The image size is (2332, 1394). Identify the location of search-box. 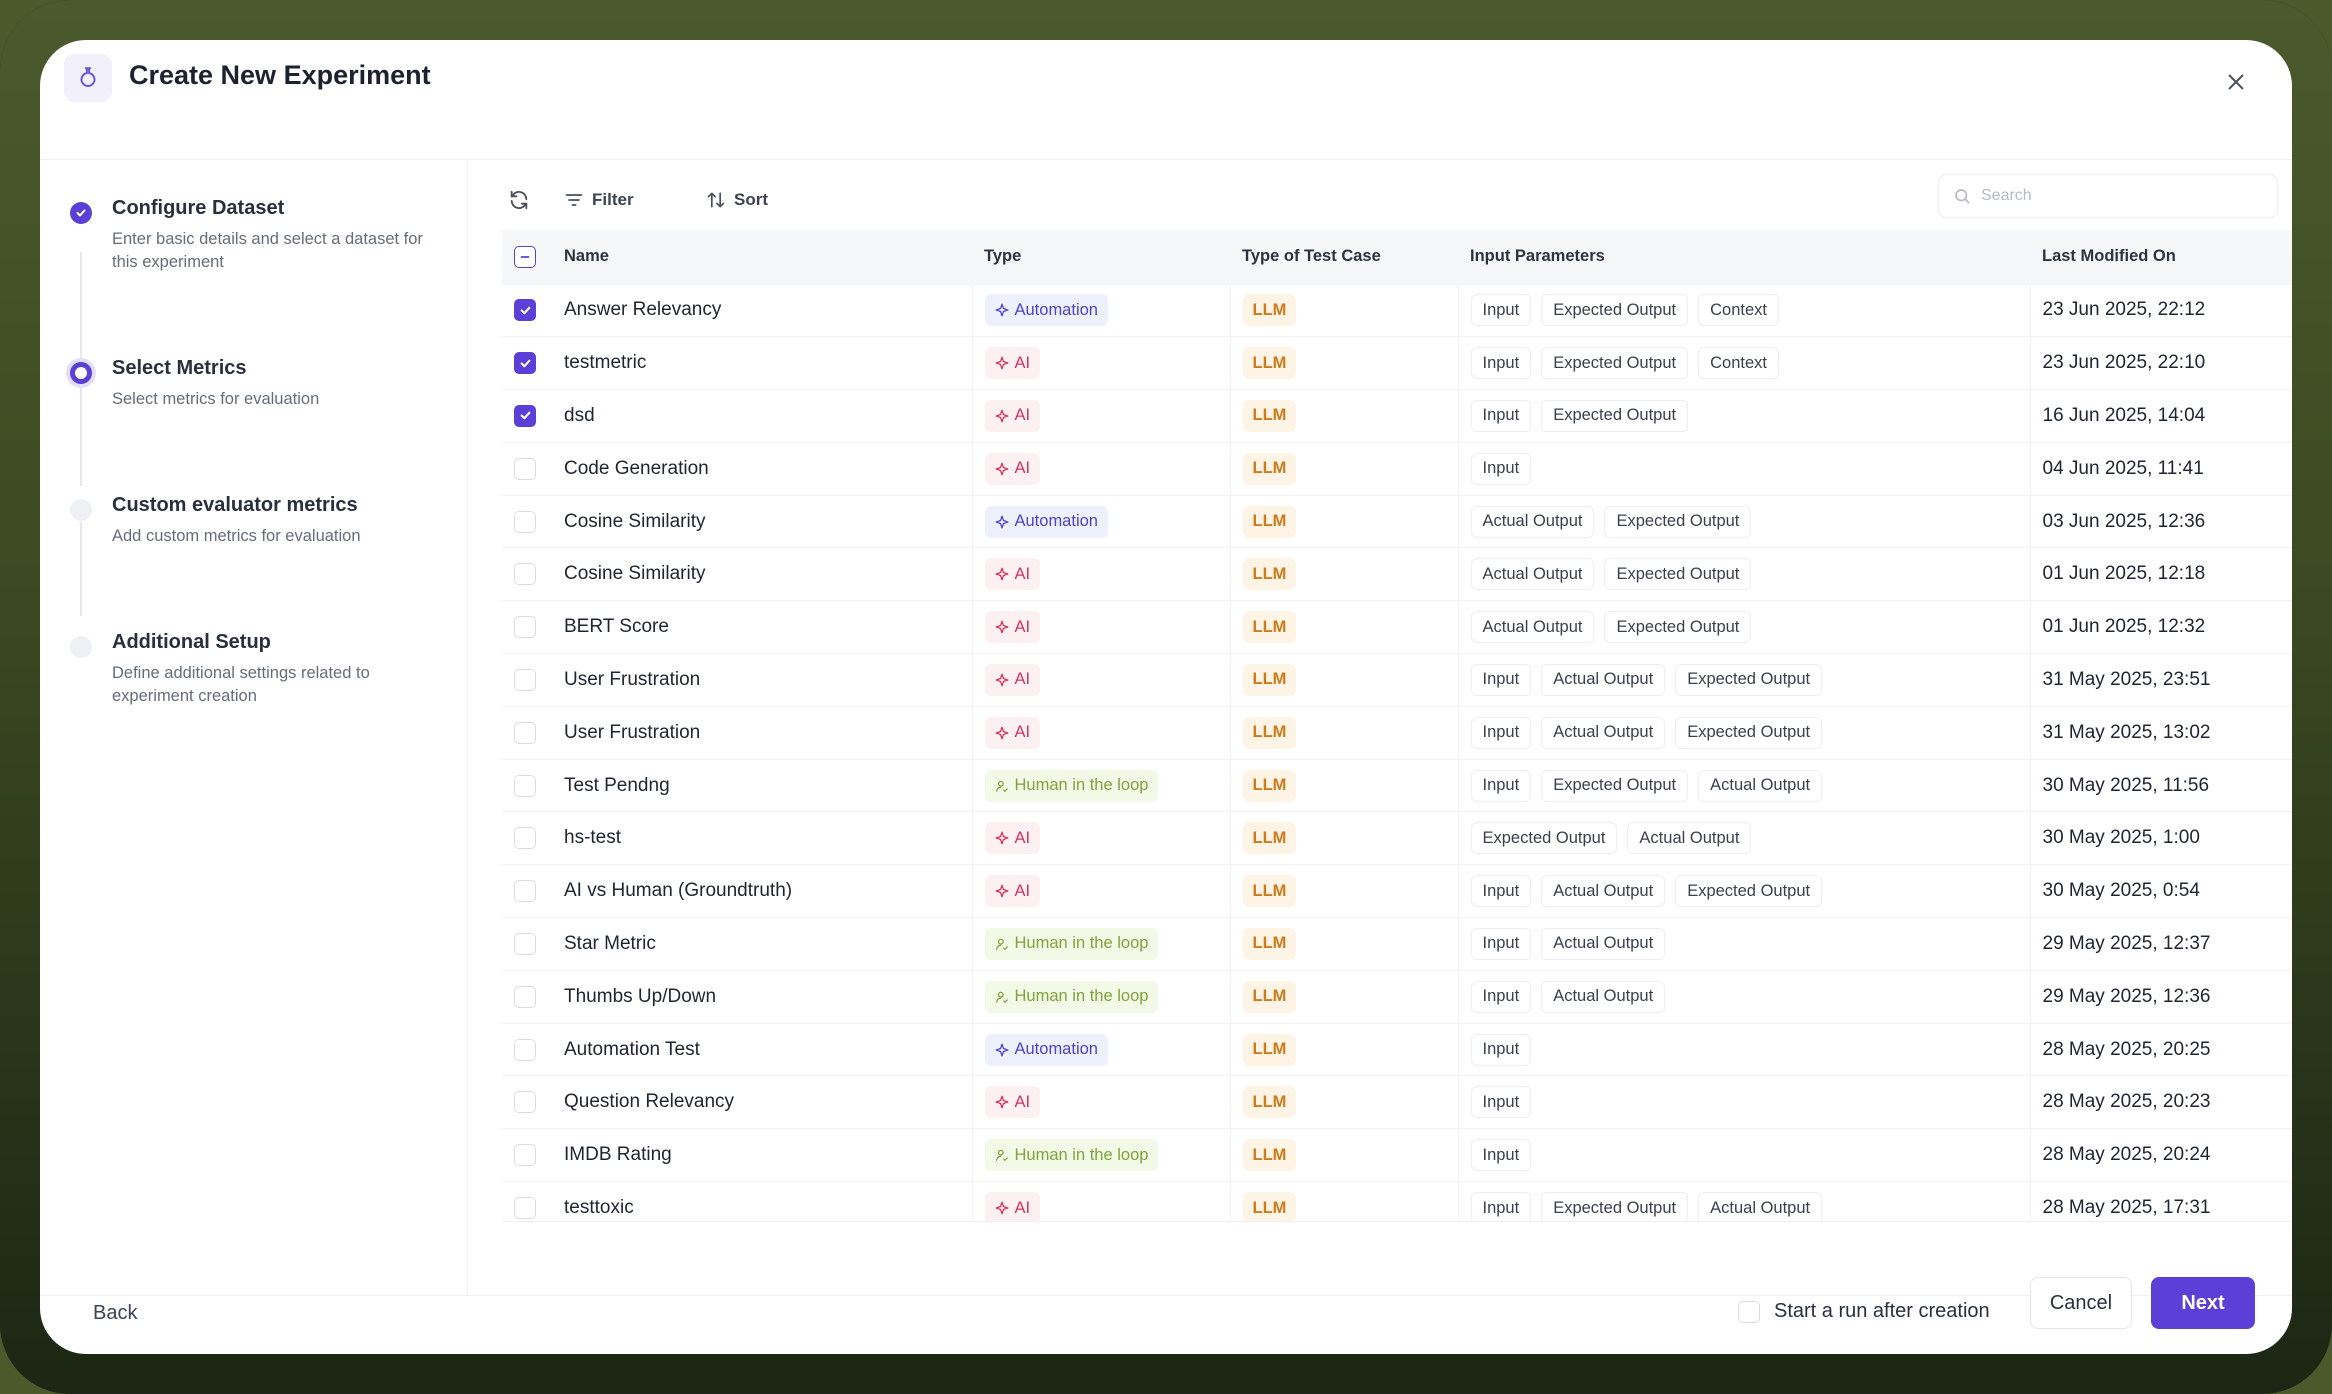
(2108, 196).